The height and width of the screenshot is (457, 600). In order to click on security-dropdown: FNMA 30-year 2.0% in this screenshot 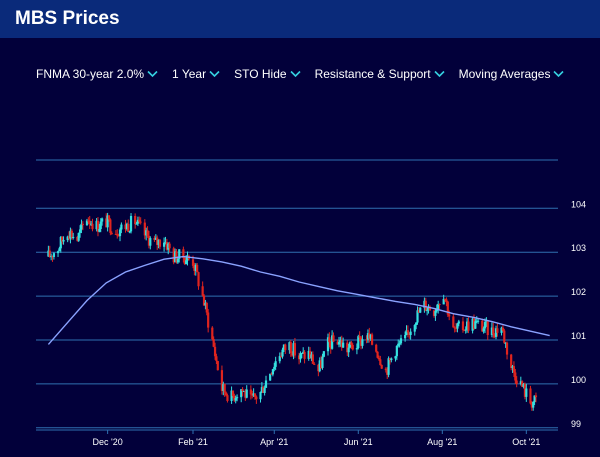, I will do `click(97, 74)`.